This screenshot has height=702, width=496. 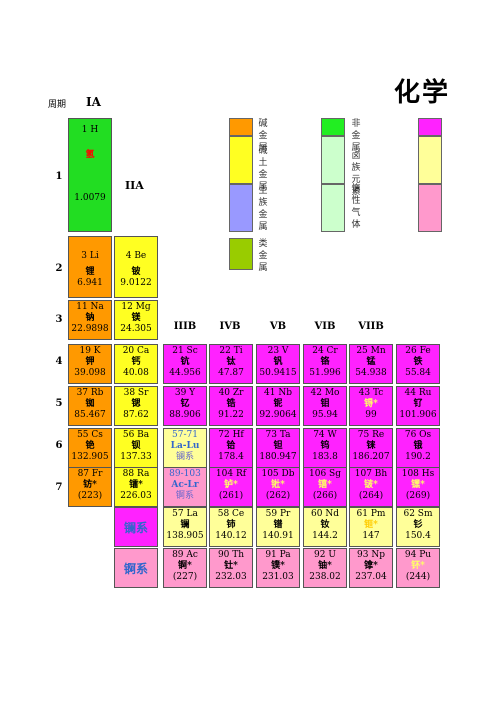 What do you see at coordinates (418, 474) in the screenshot?
I see `element-symbol: 108 Hs` at bounding box center [418, 474].